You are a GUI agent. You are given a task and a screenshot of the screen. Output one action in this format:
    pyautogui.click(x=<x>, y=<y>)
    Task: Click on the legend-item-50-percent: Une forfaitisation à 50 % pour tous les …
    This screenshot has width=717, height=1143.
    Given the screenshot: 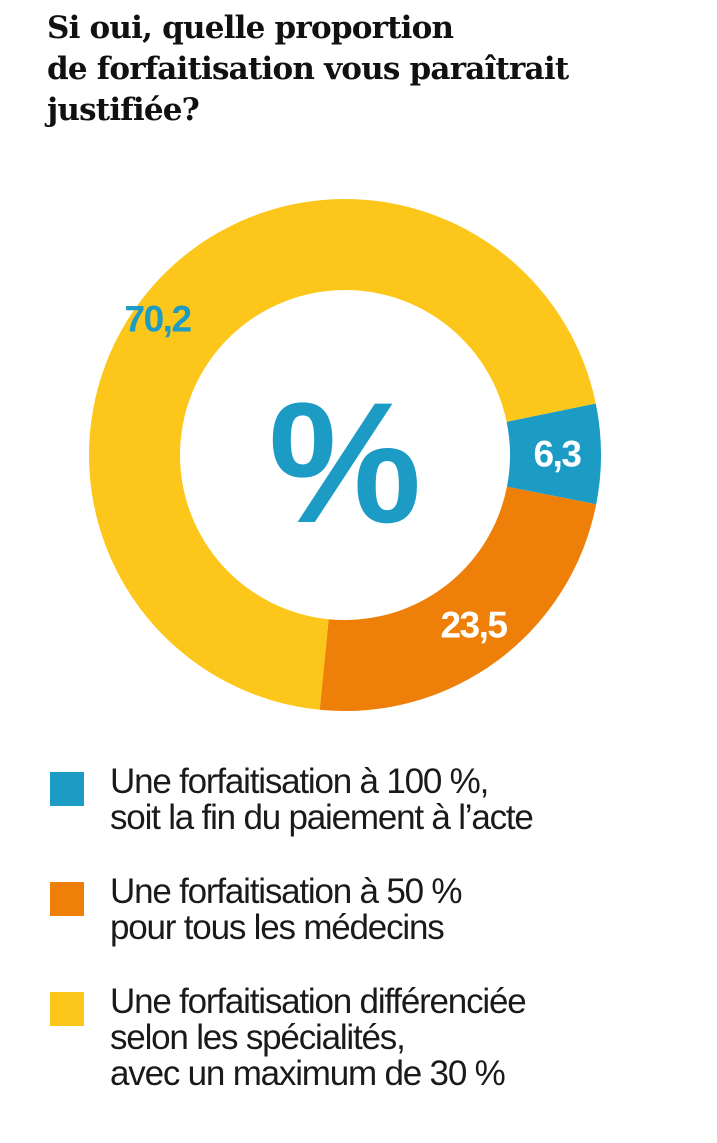 What is the action you would take?
    pyautogui.click(x=370, y=910)
    